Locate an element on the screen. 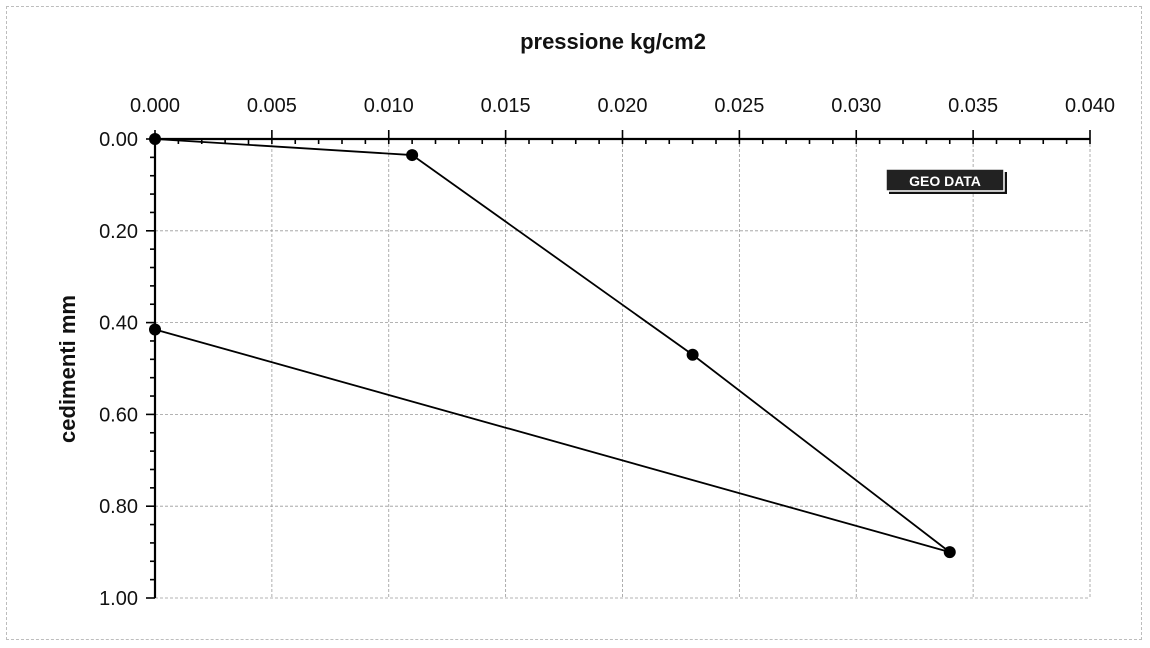 The width and height of the screenshot is (1150, 648). y-tick-label: 1.00 is located at coordinates (118, 599).